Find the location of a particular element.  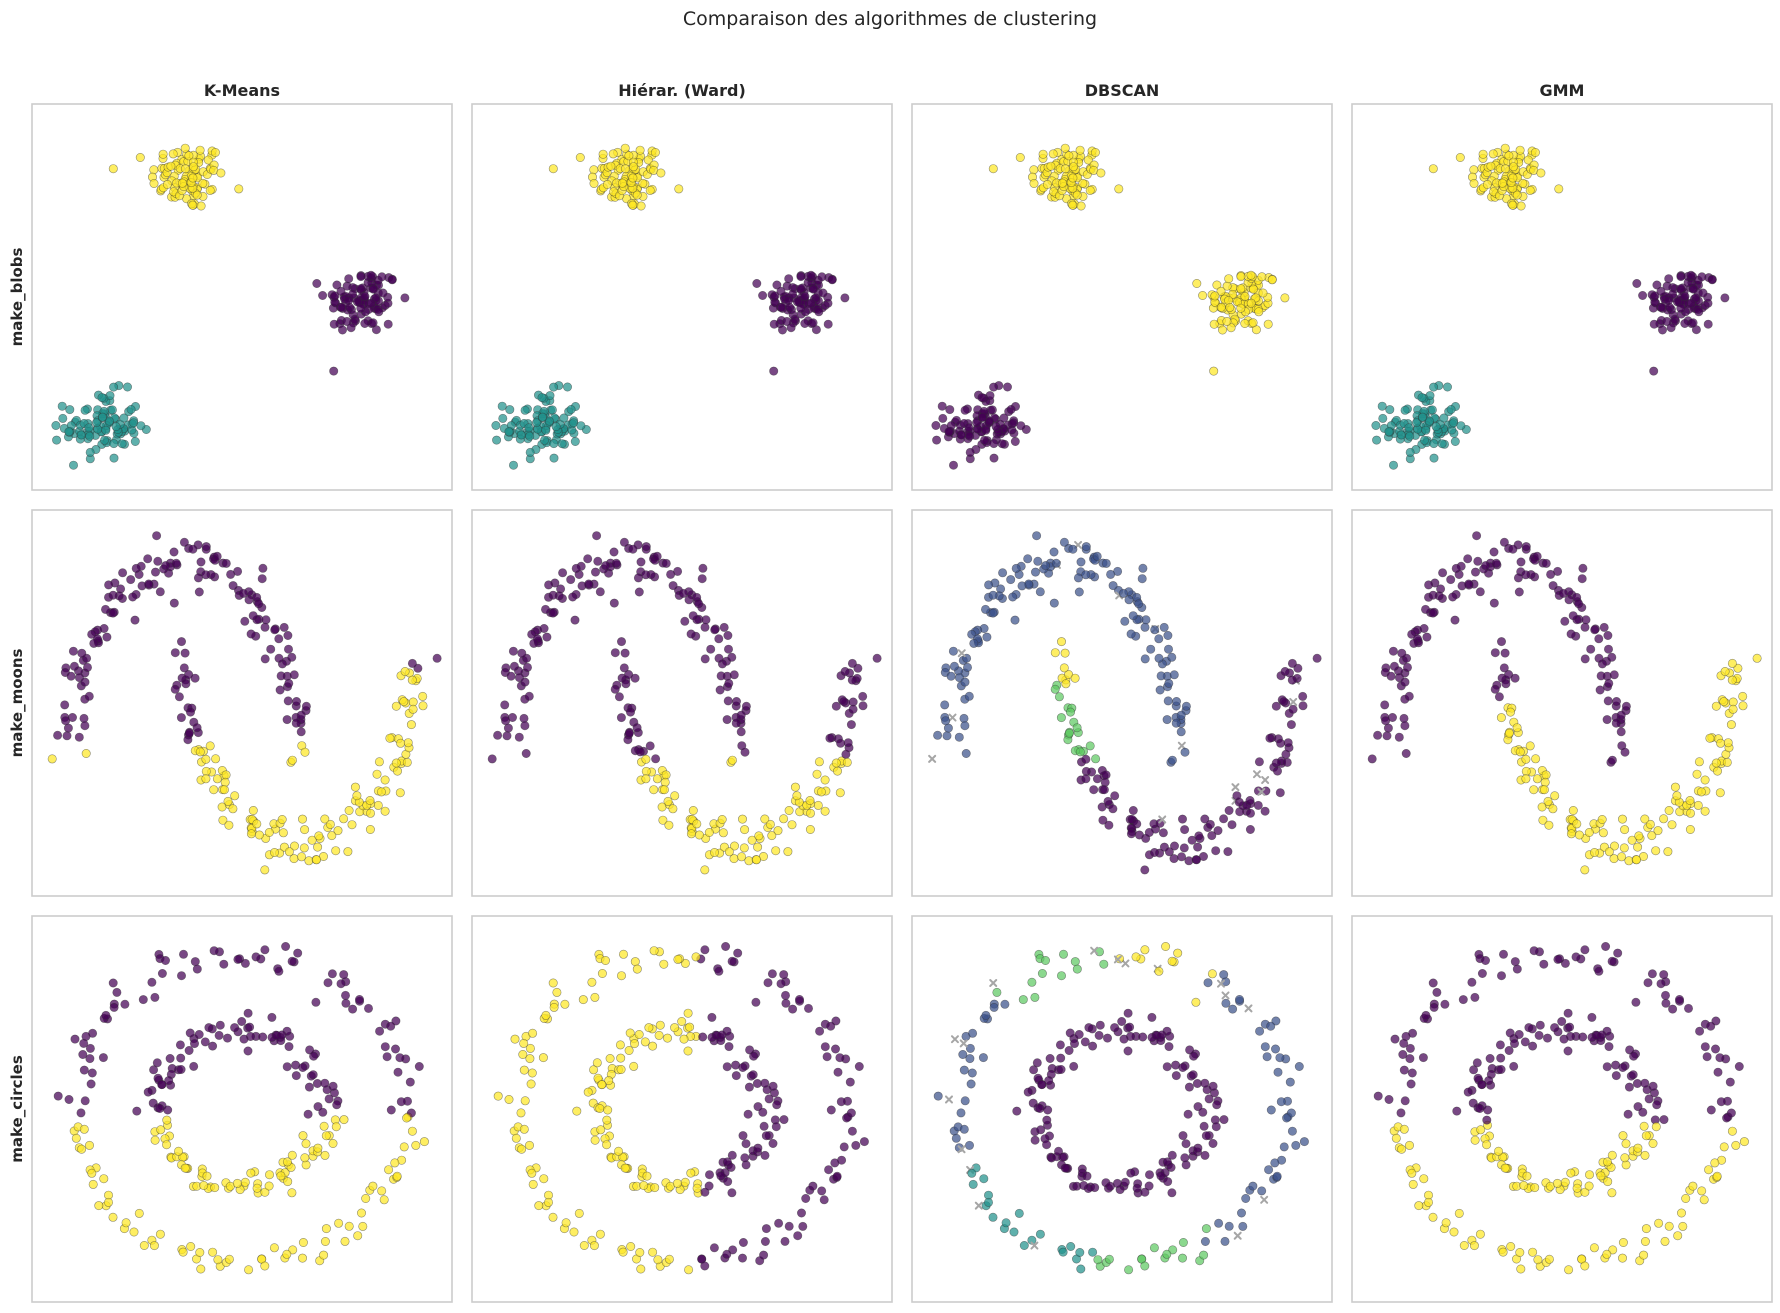

row-label-circles: make_circles is located at coordinates (17, 1109).